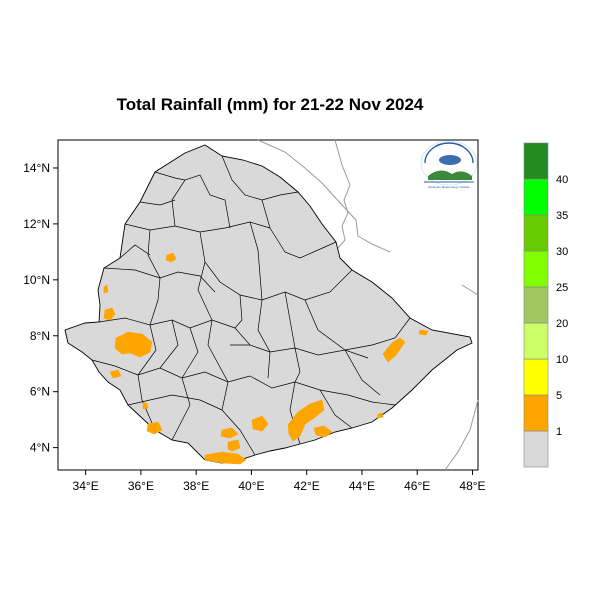 The height and width of the screenshot is (600, 600). Describe the element at coordinates (36, 280) in the screenshot. I see `lat-tick-label: 10°N` at that location.